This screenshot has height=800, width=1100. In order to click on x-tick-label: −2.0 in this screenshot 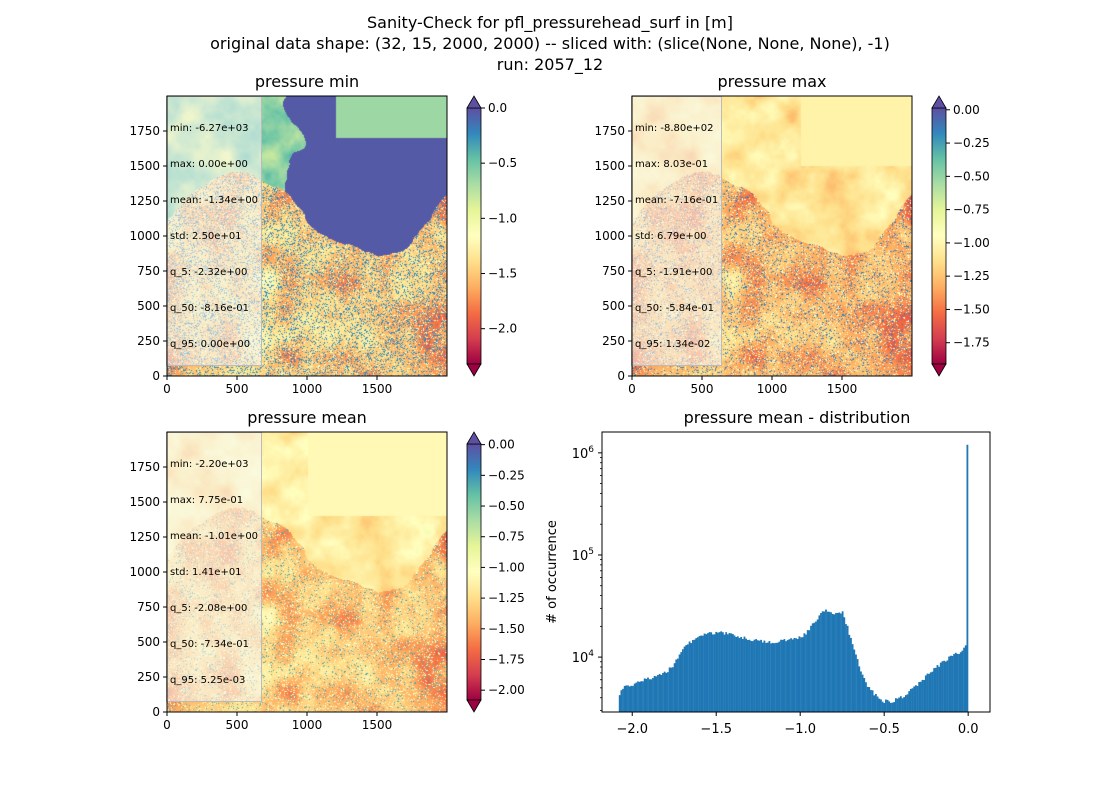, I will do `click(632, 729)`.